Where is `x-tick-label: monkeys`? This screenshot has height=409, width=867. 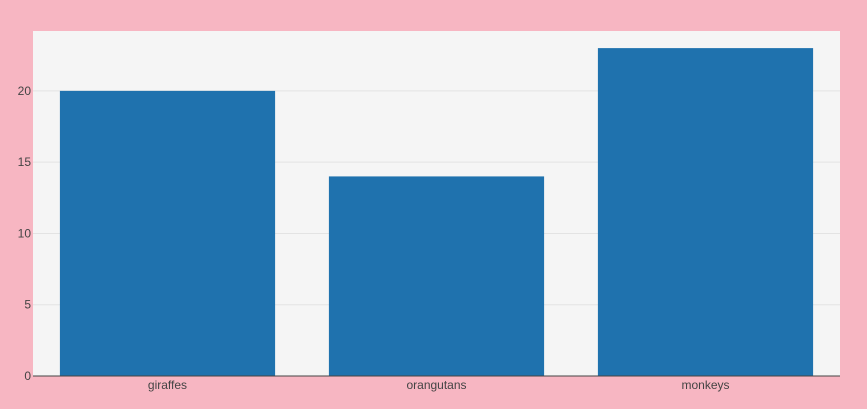
x-tick-label: monkeys is located at coordinates (705, 385).